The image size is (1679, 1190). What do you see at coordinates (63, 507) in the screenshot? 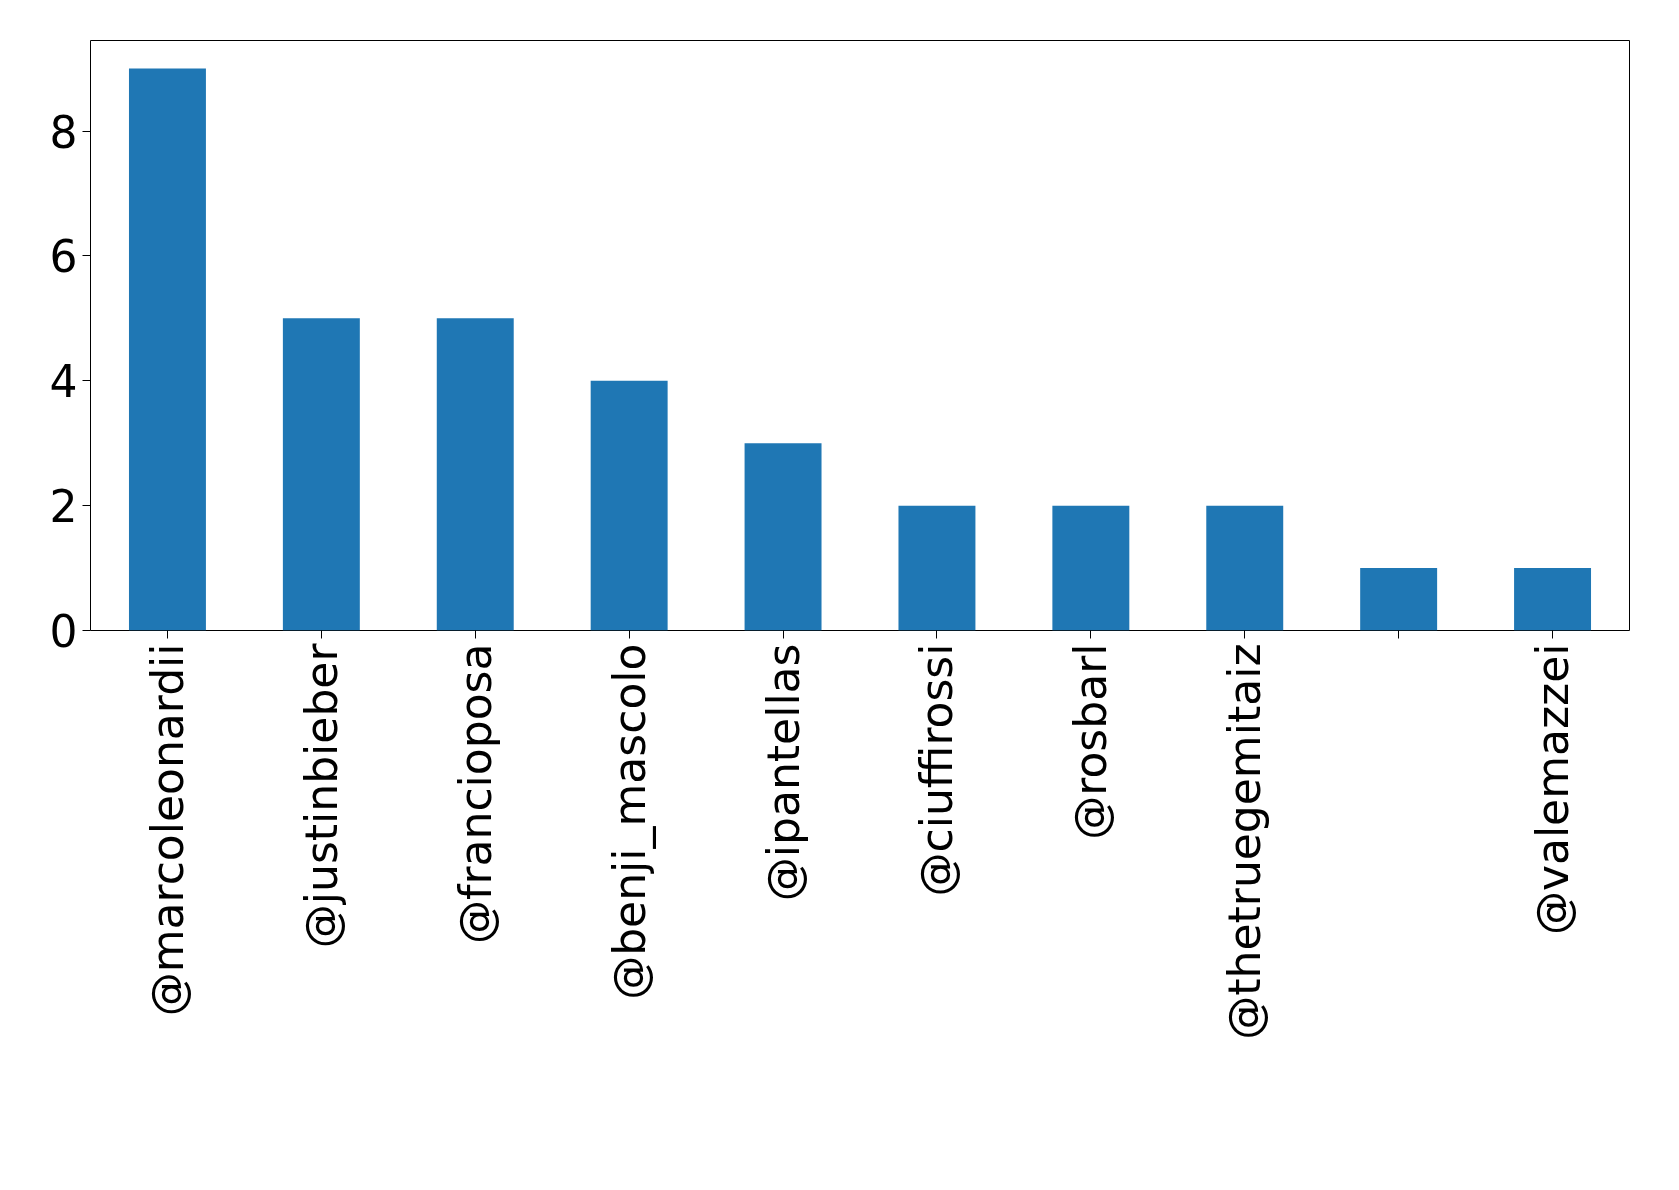
I see `y-tick-label: 2` at bounding box center [63, 507].